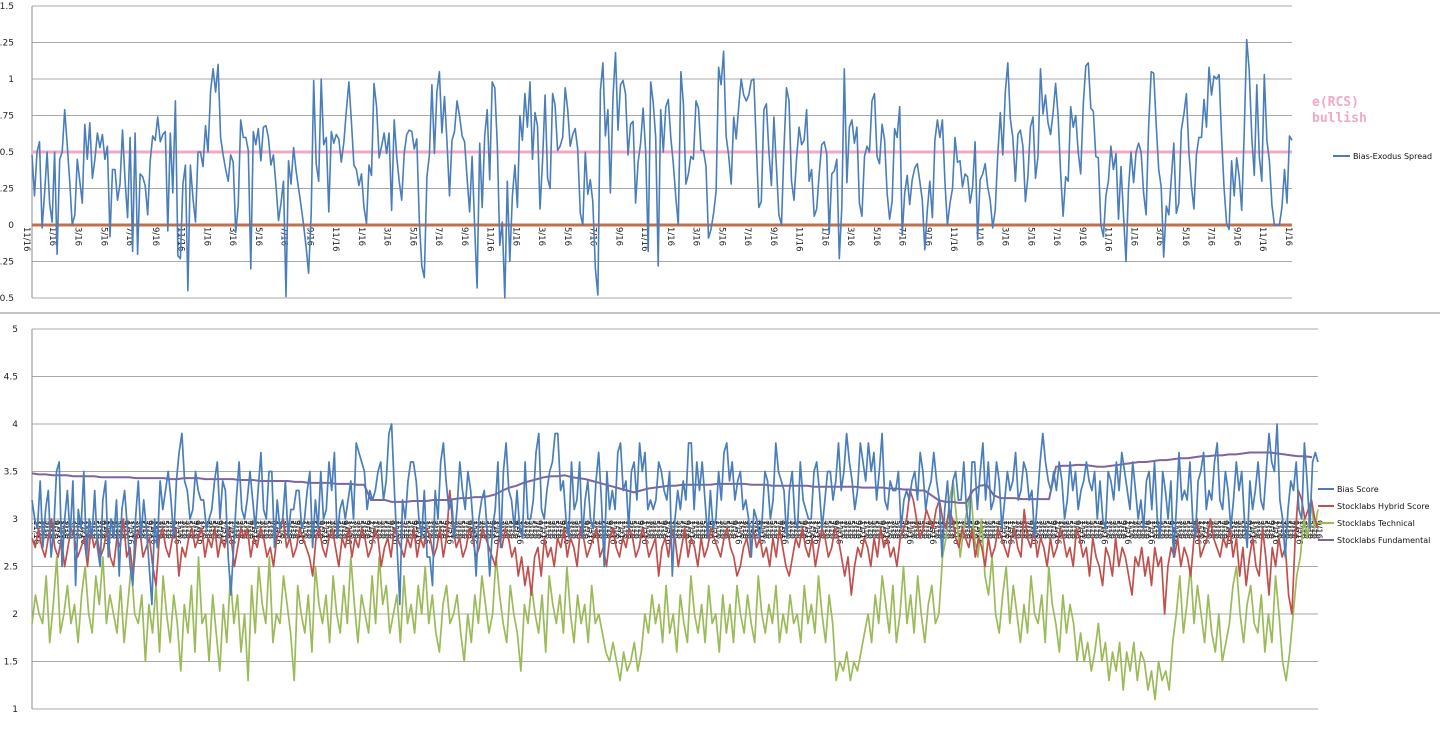 This screenshot has height=732, width=1440. What do you see at coordinates (11, 663) in the screenshot?
I see `bottom-y-tick-label: 1.5` at bounding box center [11, 663].